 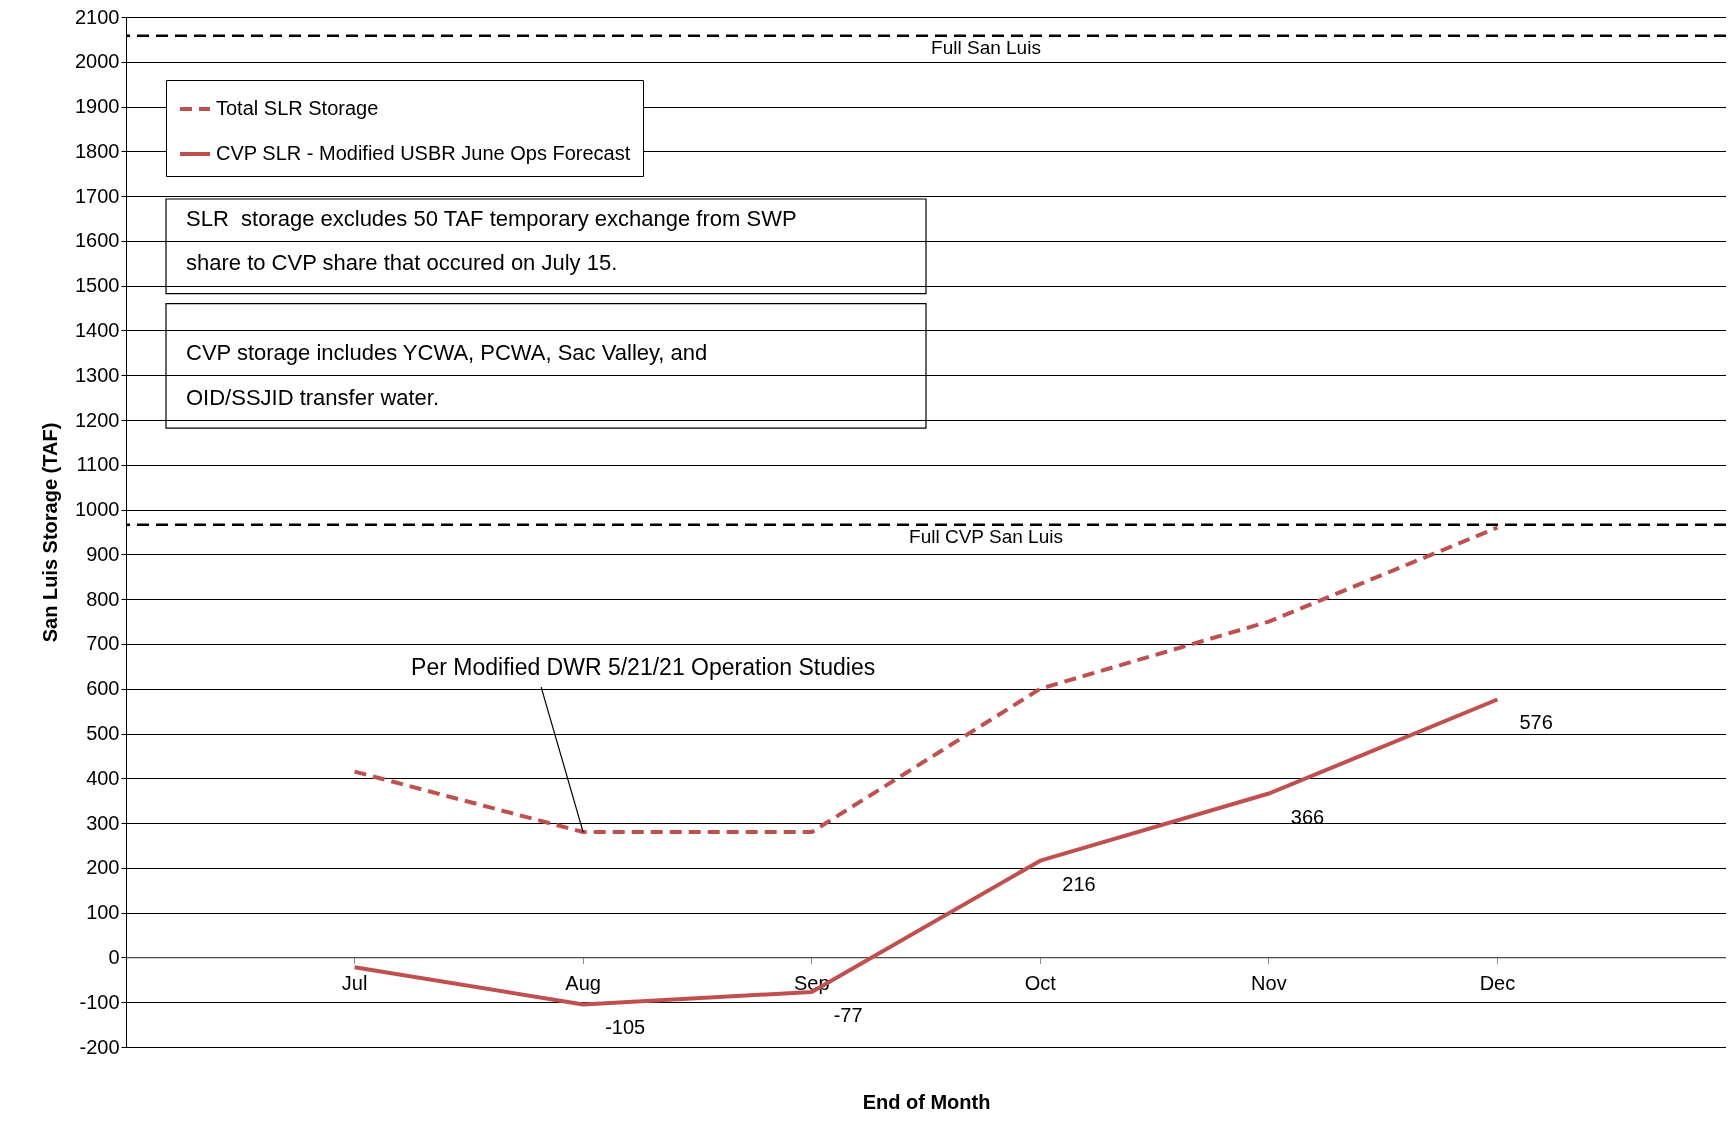 I want to click on x-tick-label: Jul, so click(x=354, y=982).